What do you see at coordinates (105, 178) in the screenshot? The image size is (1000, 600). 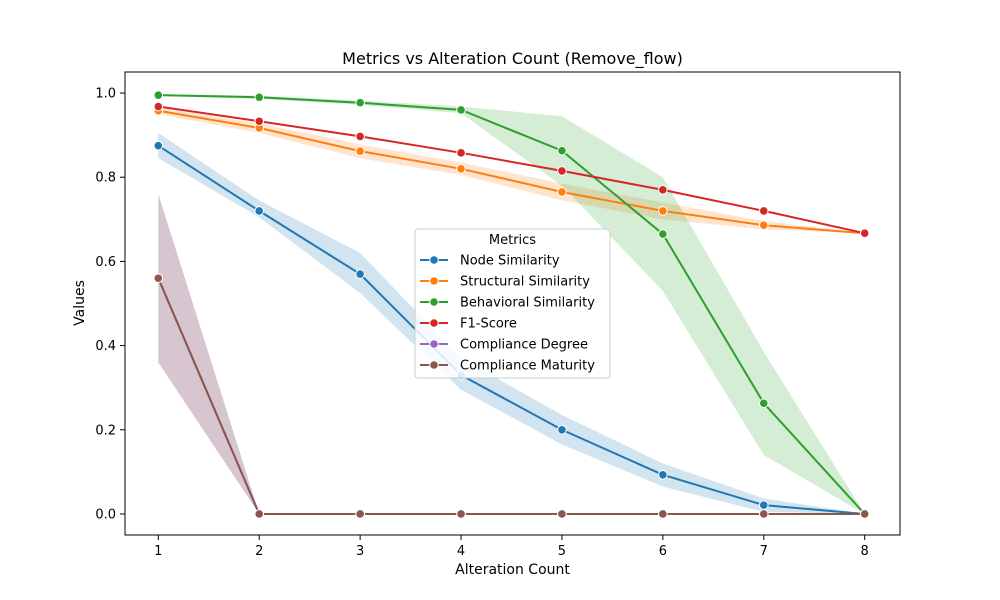 I see `y-tick-label: 0.8` at bounding box center [105, 178].